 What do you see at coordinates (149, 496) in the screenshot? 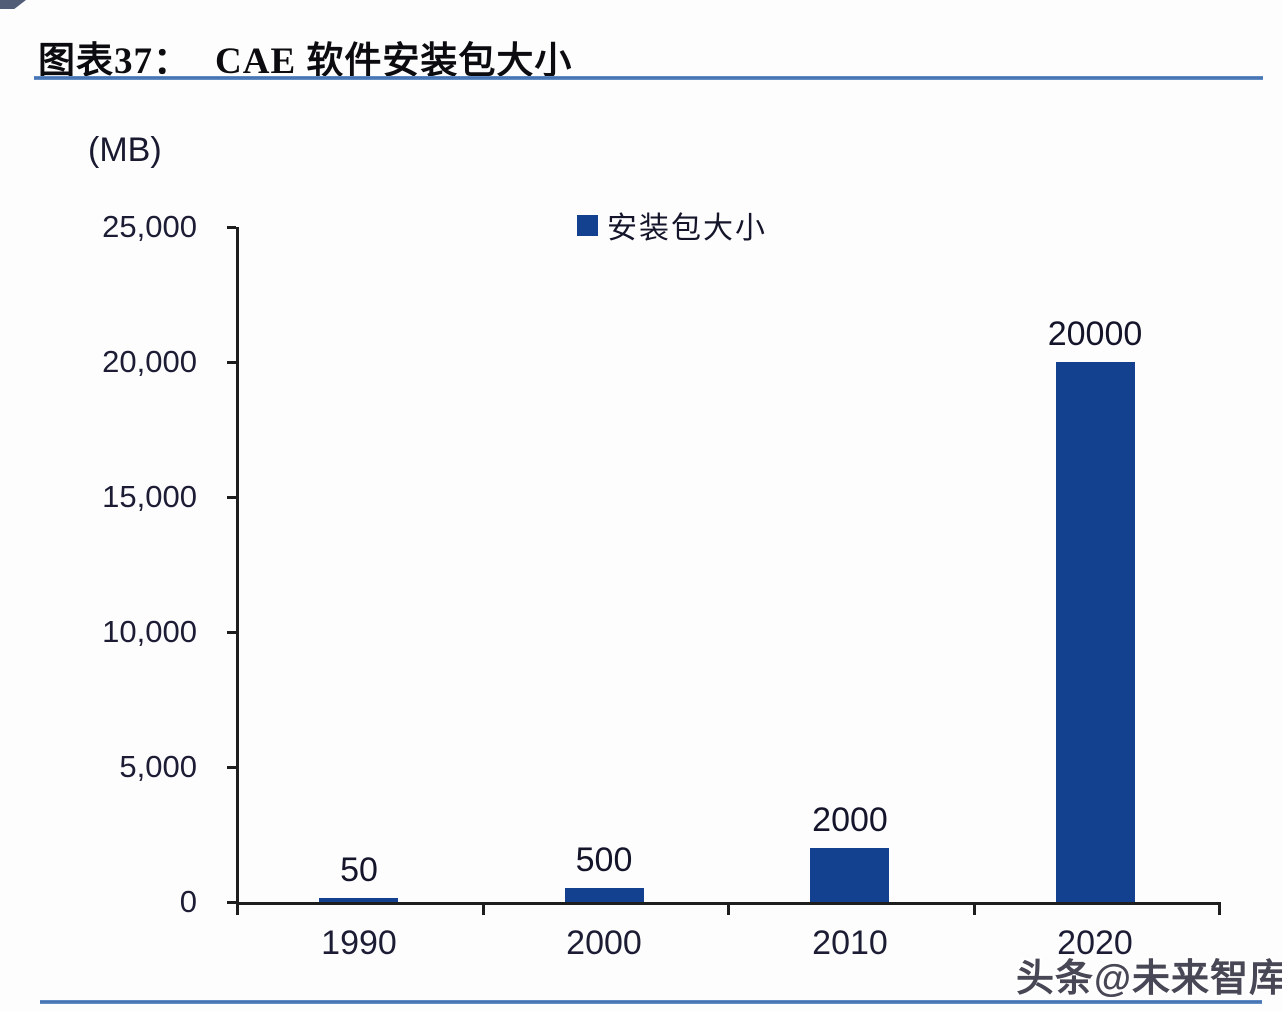
I see `y-tick-label: 15,000` at bounding box center [149, 496].